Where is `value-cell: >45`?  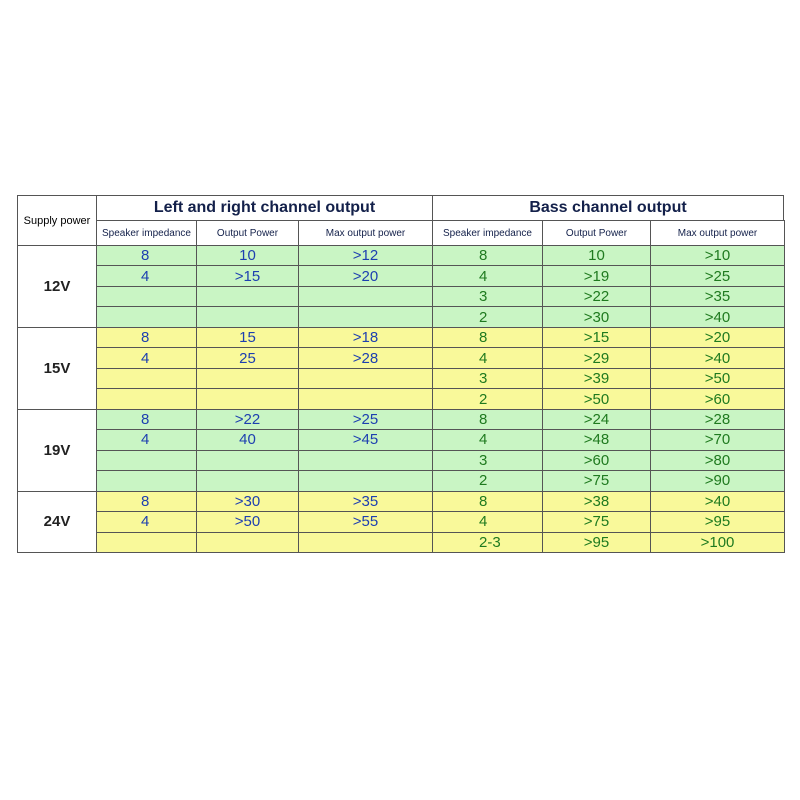 value-cell: >45 is located at coordinates (365, 440).